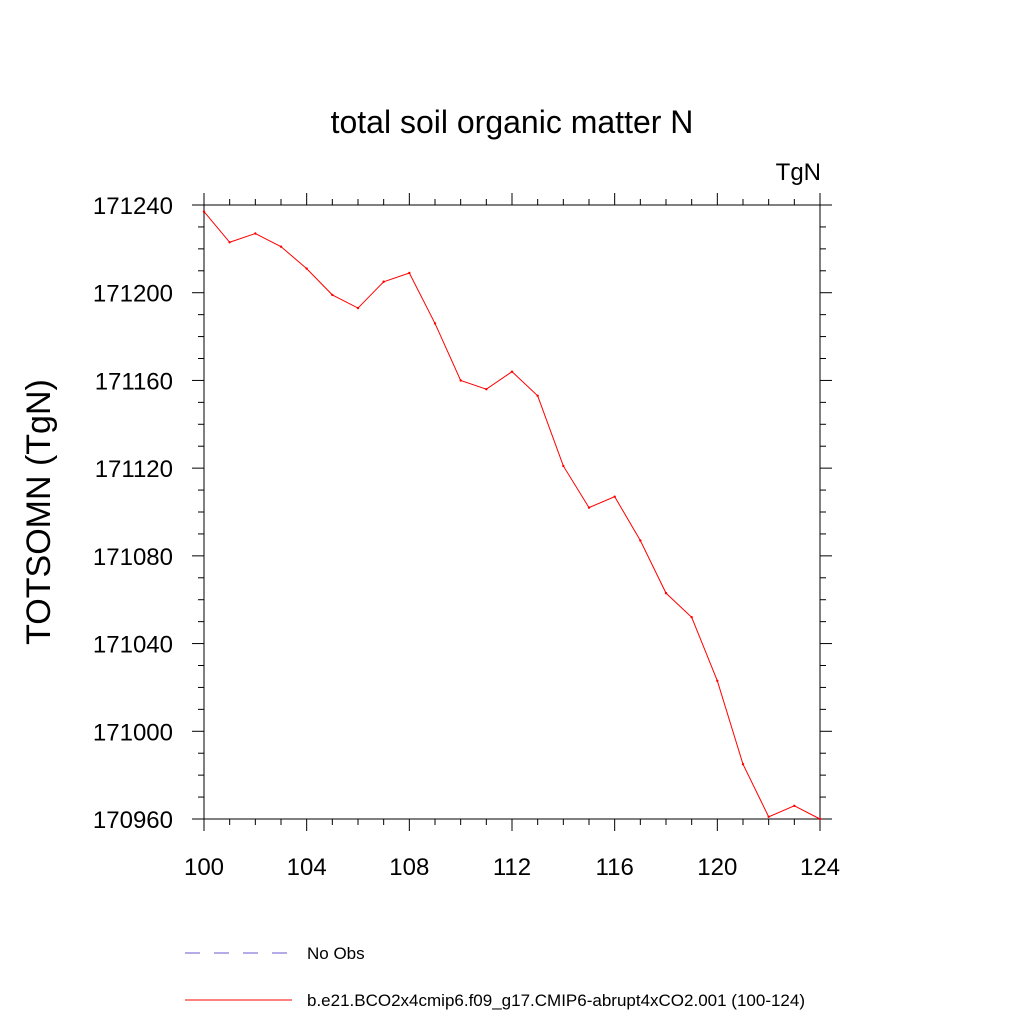 Image resolution: width=1024 pixels, height=1024 pixels. Describe the element at coordinates (133, 645) in the screenshot. I see `y-tick-label: 171040` at that location.